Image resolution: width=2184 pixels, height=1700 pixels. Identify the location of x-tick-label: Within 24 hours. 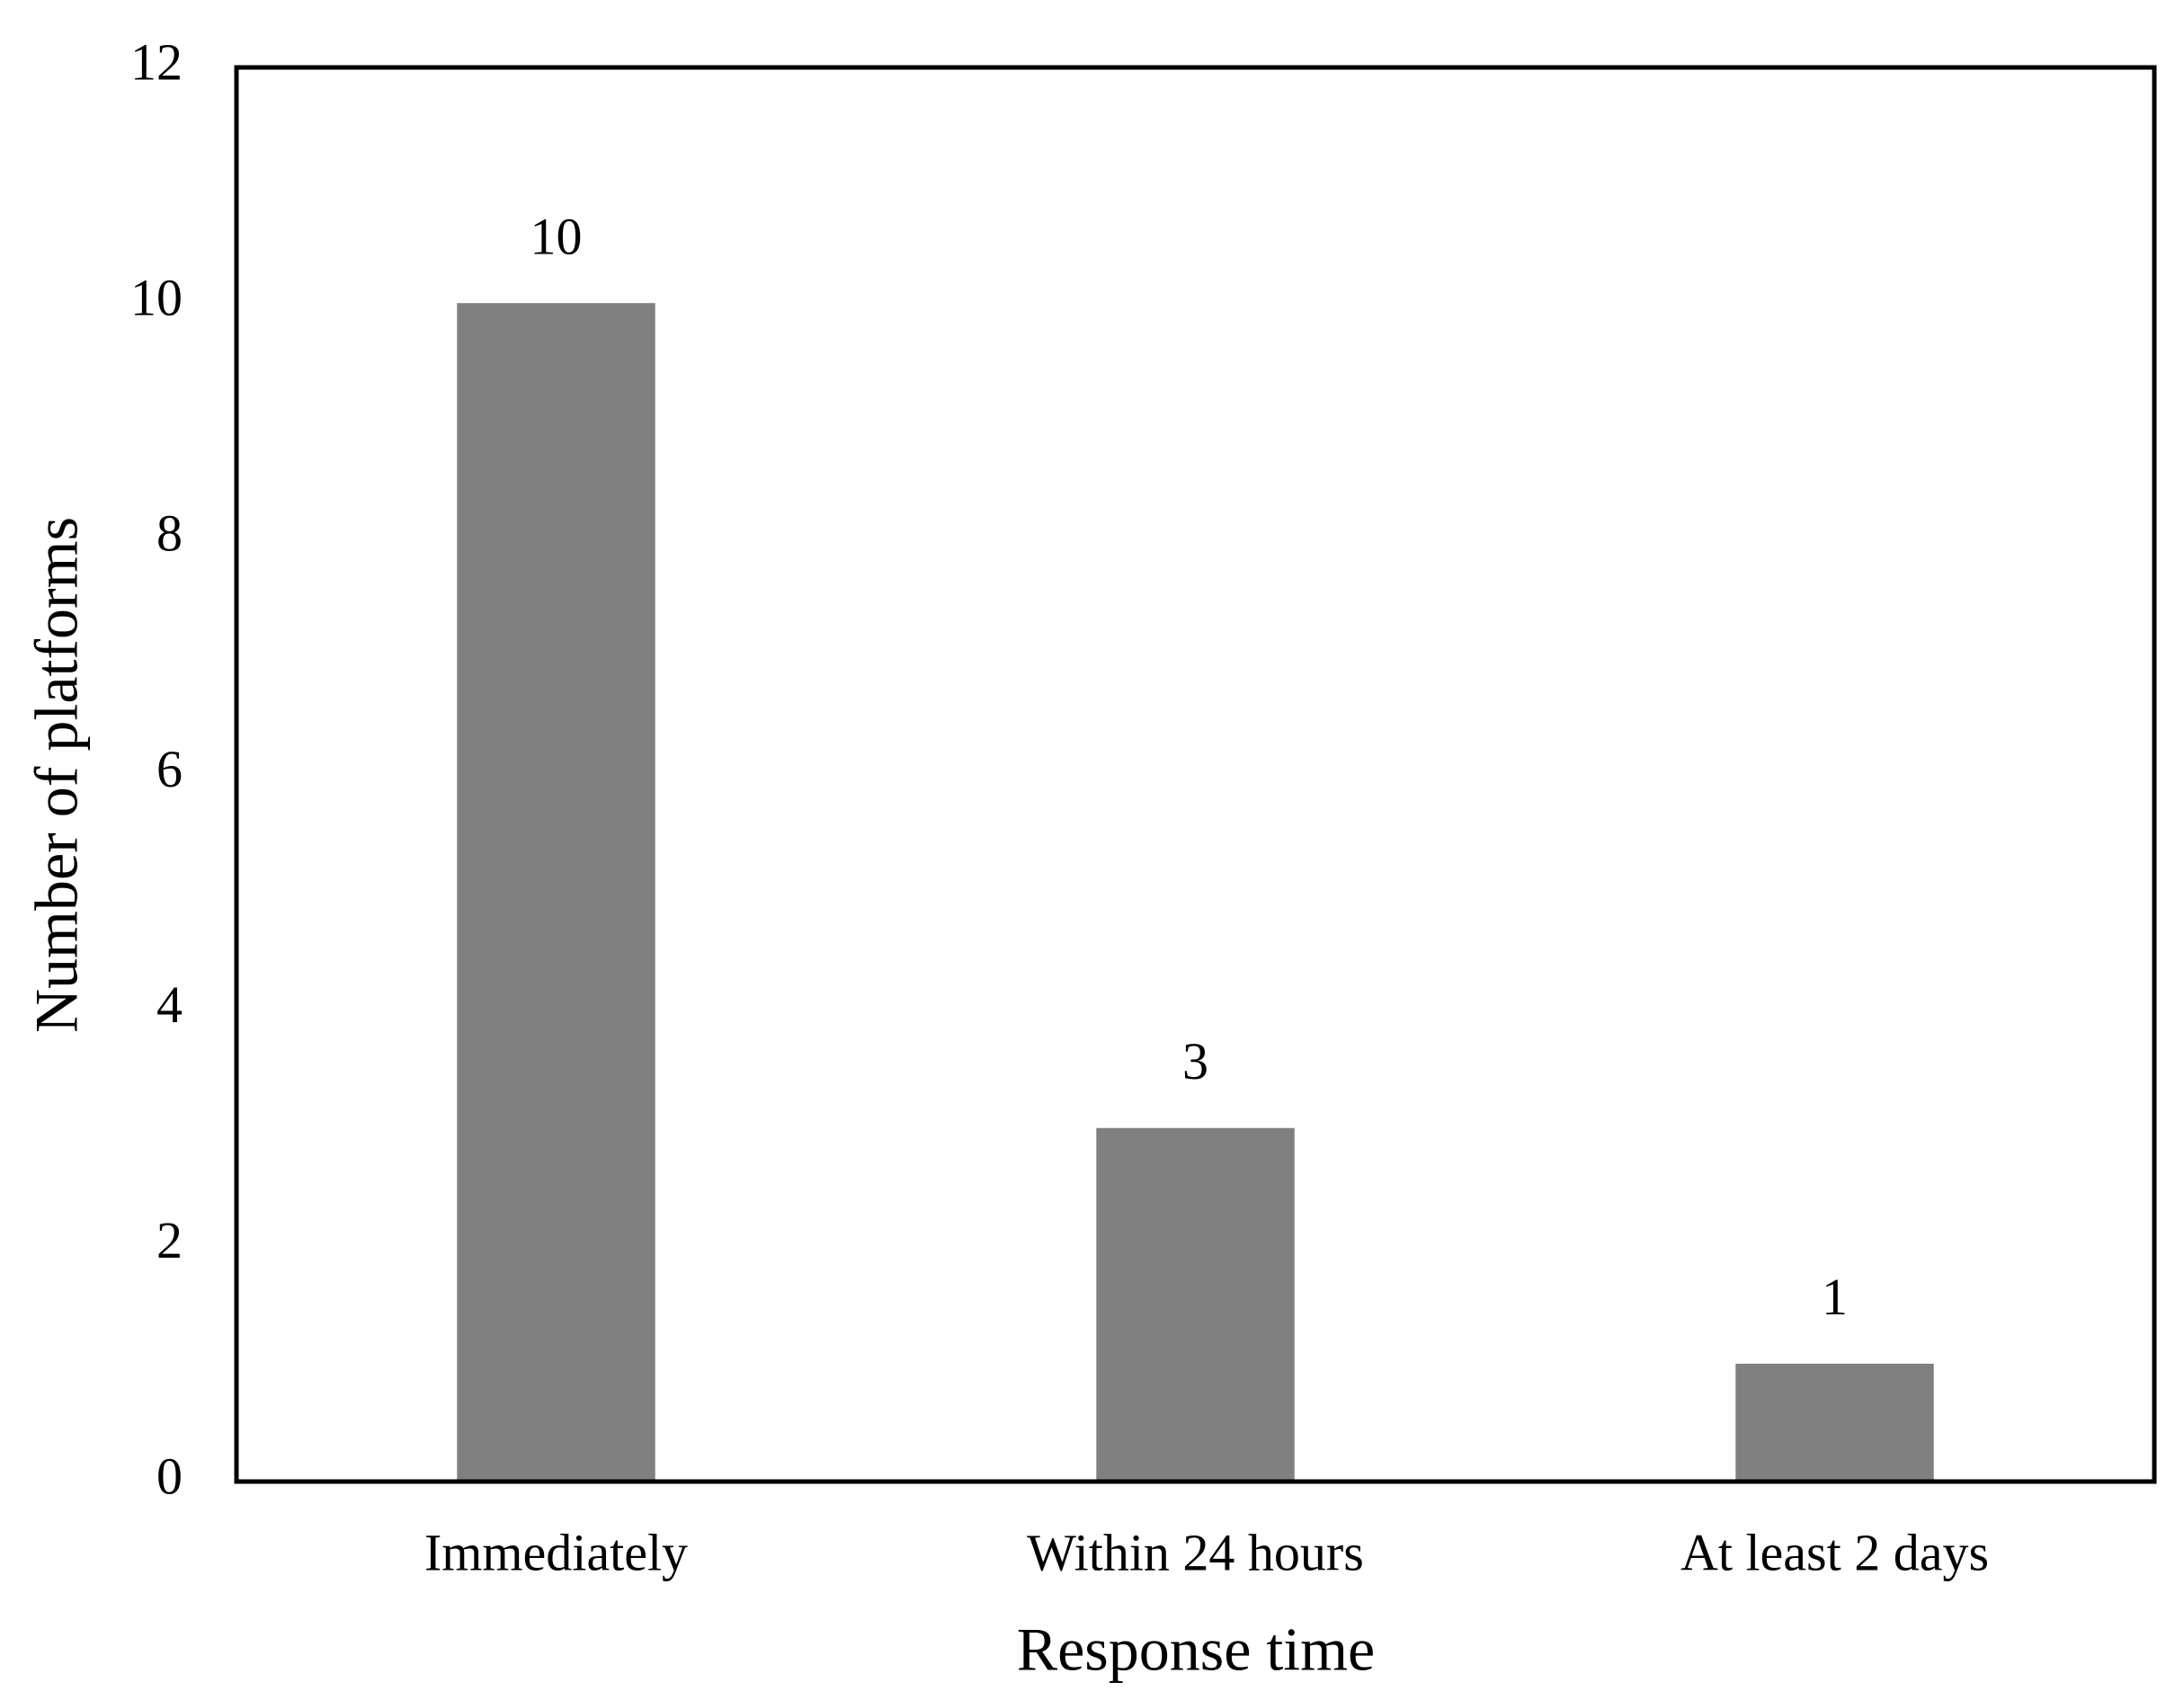
(1195, 1552).